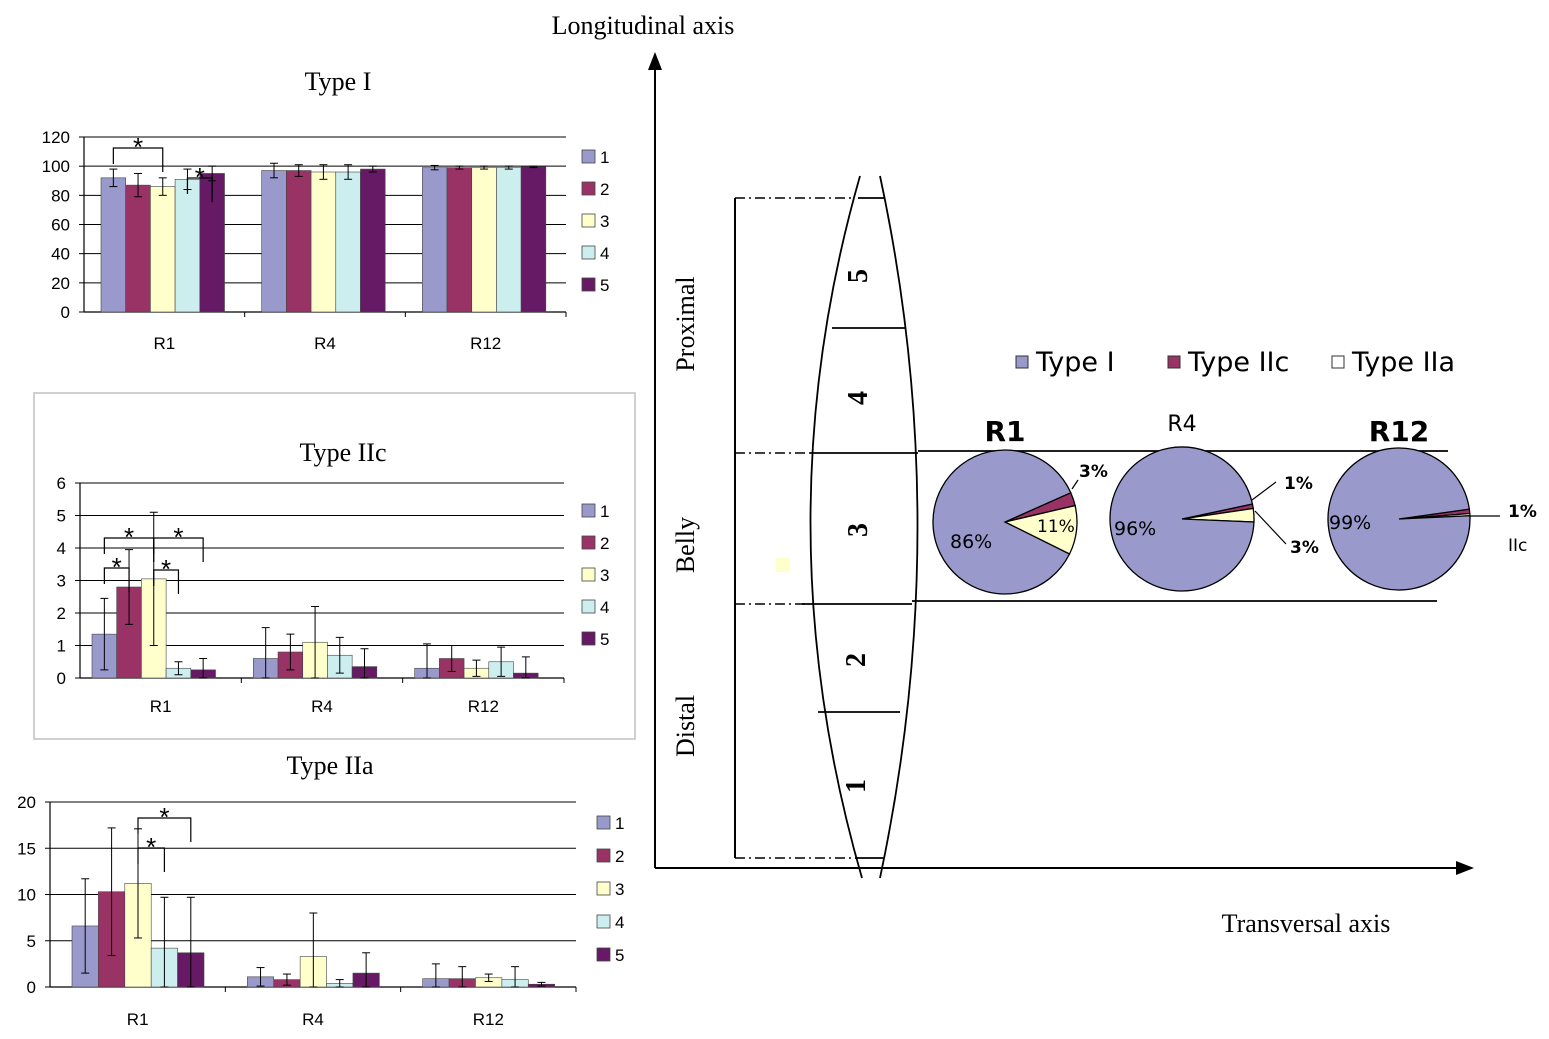 The height and width of the screenshot is (1039, 1549). Describe the element at coordinates (61, 483) in the screenshot. I see `y-tick-label: 6` at that location.